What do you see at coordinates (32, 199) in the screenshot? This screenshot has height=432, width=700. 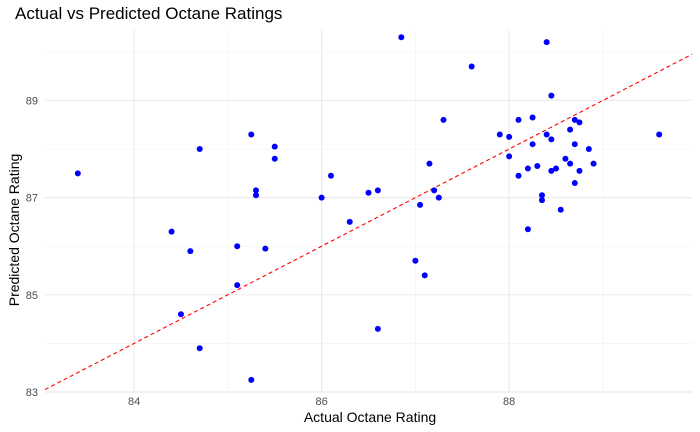 I see `y-tick-label: 87` at bounding box center [32, 199].